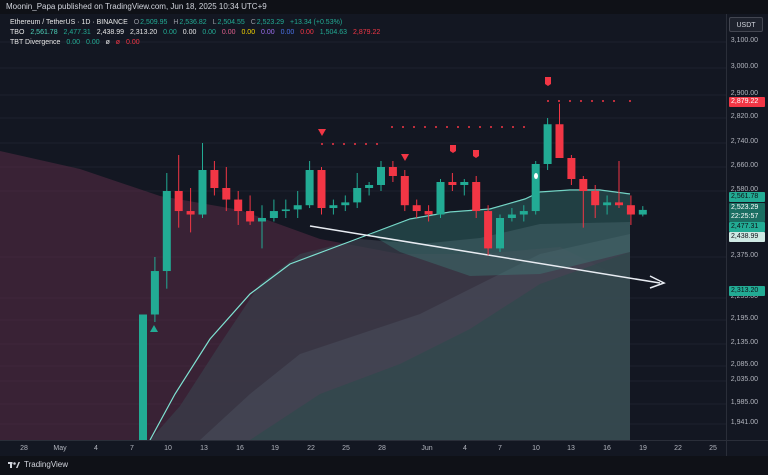 The height and width of the screenshot is (475, 768). I want to click on legend-open: 2,509.95, so click(154, 22).